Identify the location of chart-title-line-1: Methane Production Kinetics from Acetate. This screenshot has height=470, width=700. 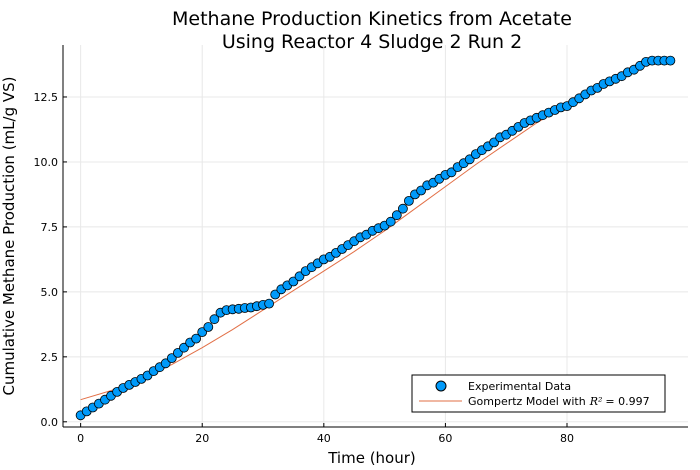
(372, 19).